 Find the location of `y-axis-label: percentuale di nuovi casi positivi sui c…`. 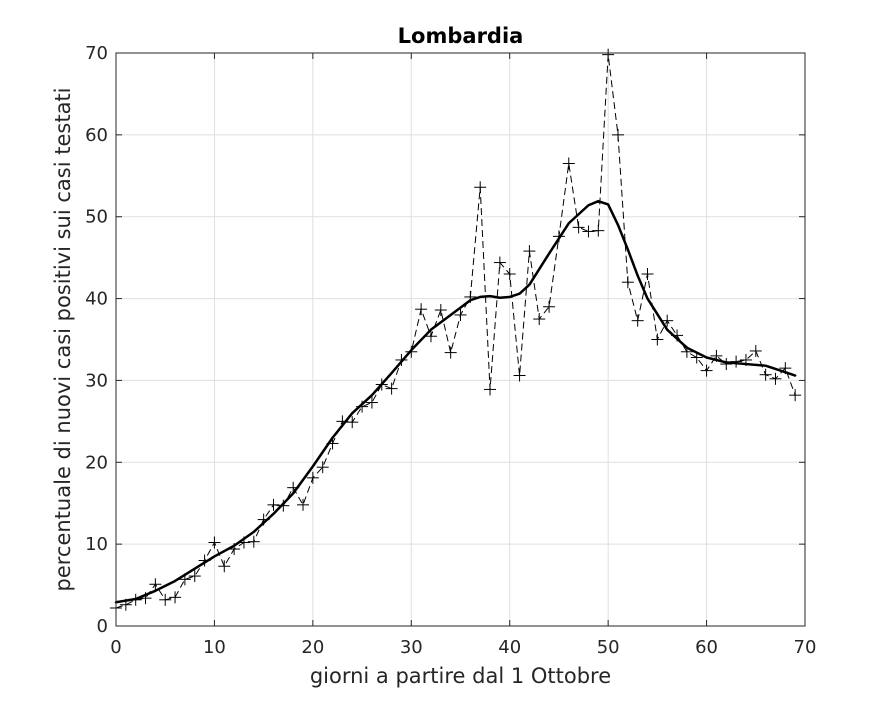

y-axis-label: percentuale di nuovi casi positivi sui c… is located at coordinates (63, 340).